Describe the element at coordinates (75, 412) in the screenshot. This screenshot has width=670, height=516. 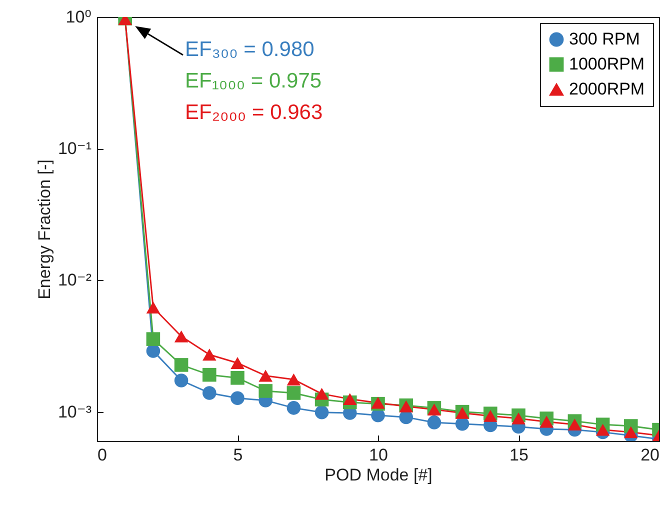
I see `y-tick-label: 10⁻³` at that location.